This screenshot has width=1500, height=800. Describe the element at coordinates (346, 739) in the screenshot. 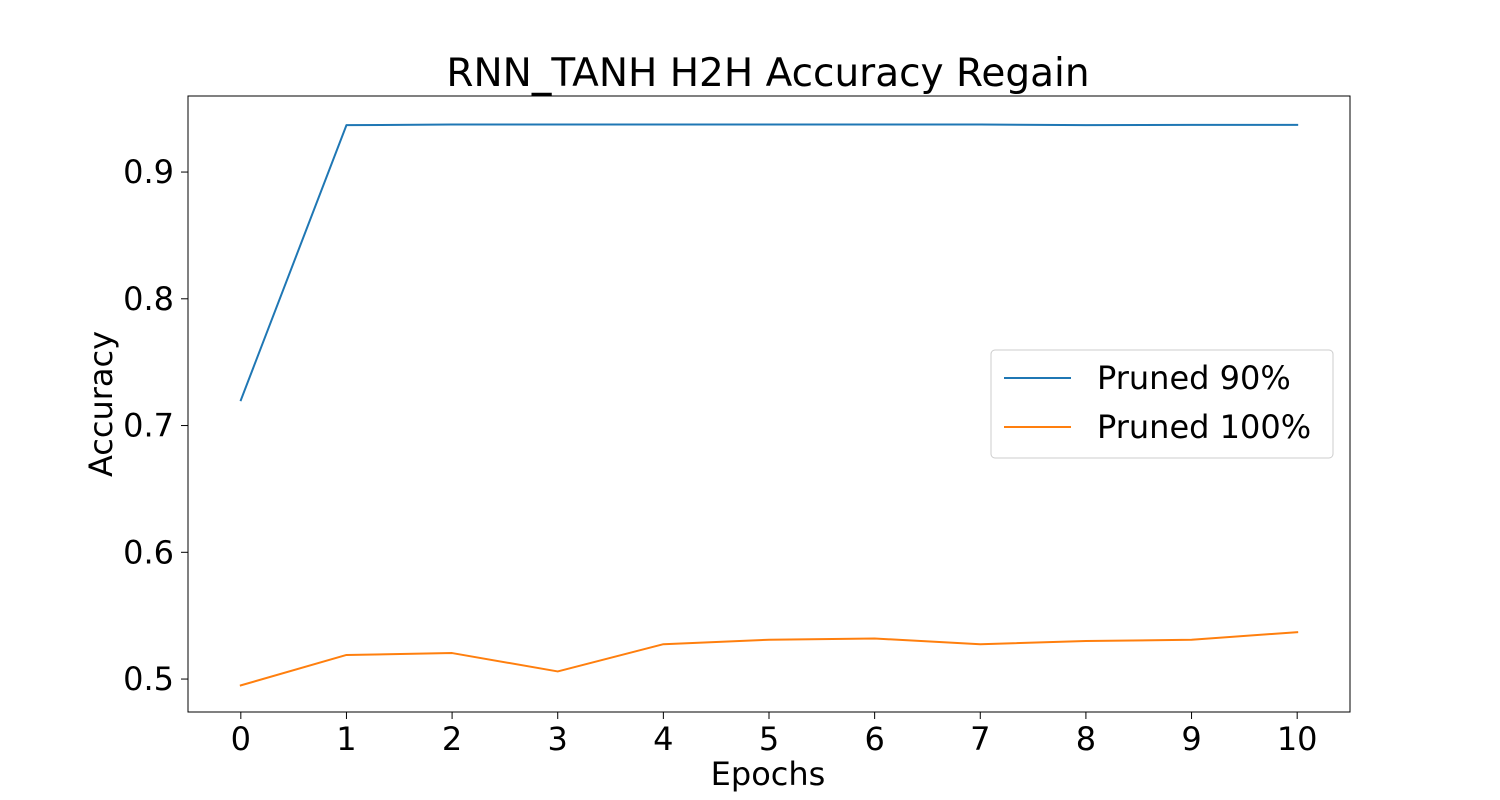

I see `x-tick-label: 1` at that location.